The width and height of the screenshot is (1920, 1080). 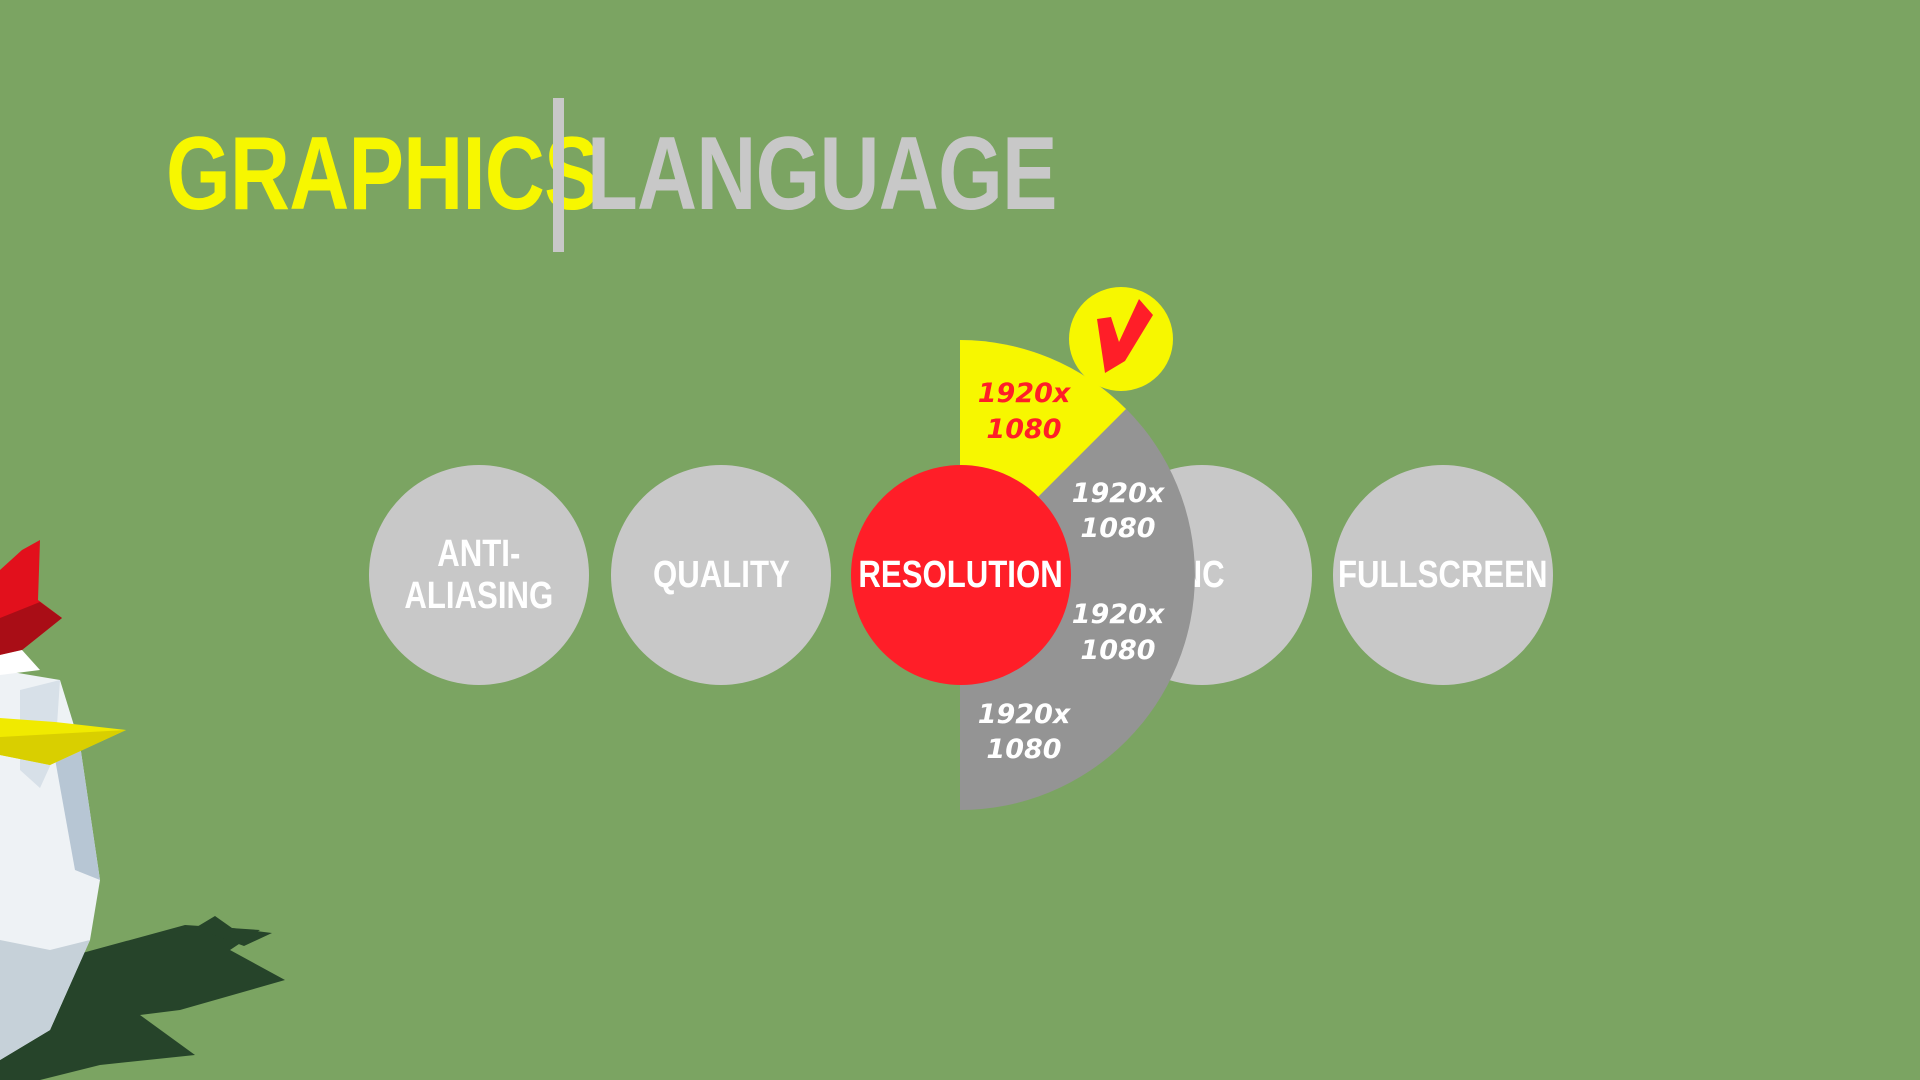 I want to click on tab-graphics: GRAPHICS, so click(x=383, y=174).